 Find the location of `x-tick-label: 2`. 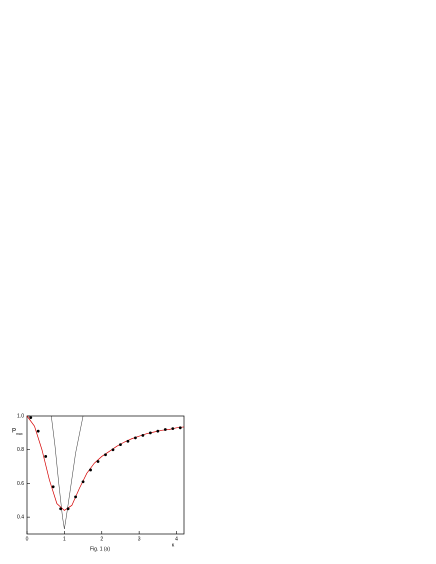

x-tick-label: 2 is located at coordinates (101, 539).